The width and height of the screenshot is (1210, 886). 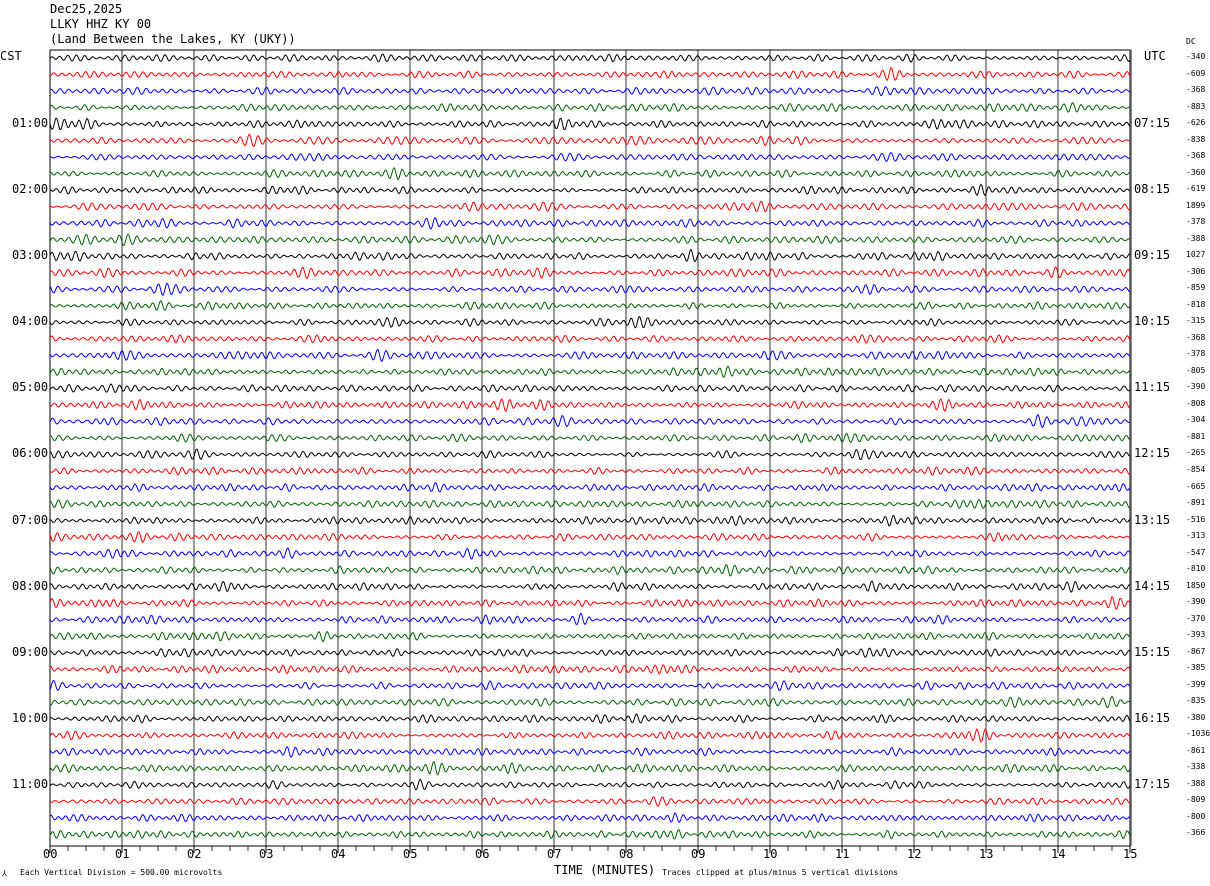 What do you see at coordinates (1198, 734) in the screenshot?
I see `dc-offset-label: -1036` at bounding box center [1198, 734].